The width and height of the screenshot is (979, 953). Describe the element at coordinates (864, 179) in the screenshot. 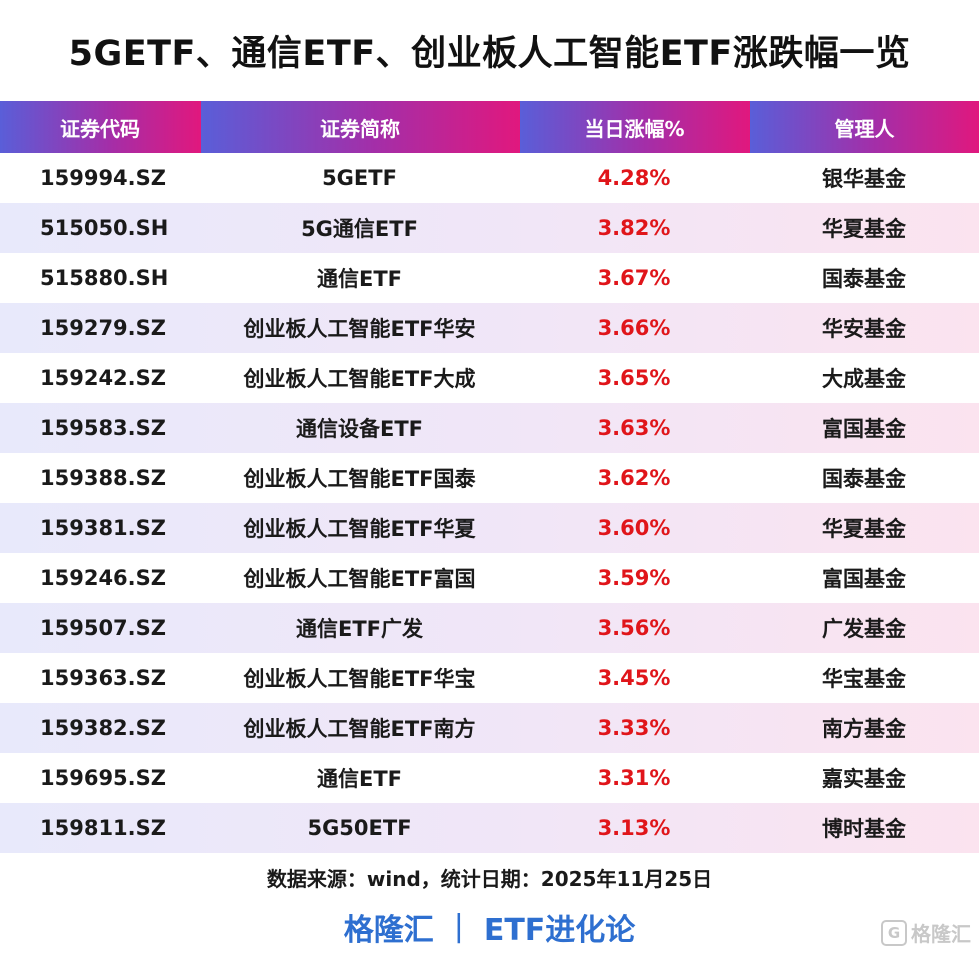

I see `cell-manager: 银华基金` at that location.